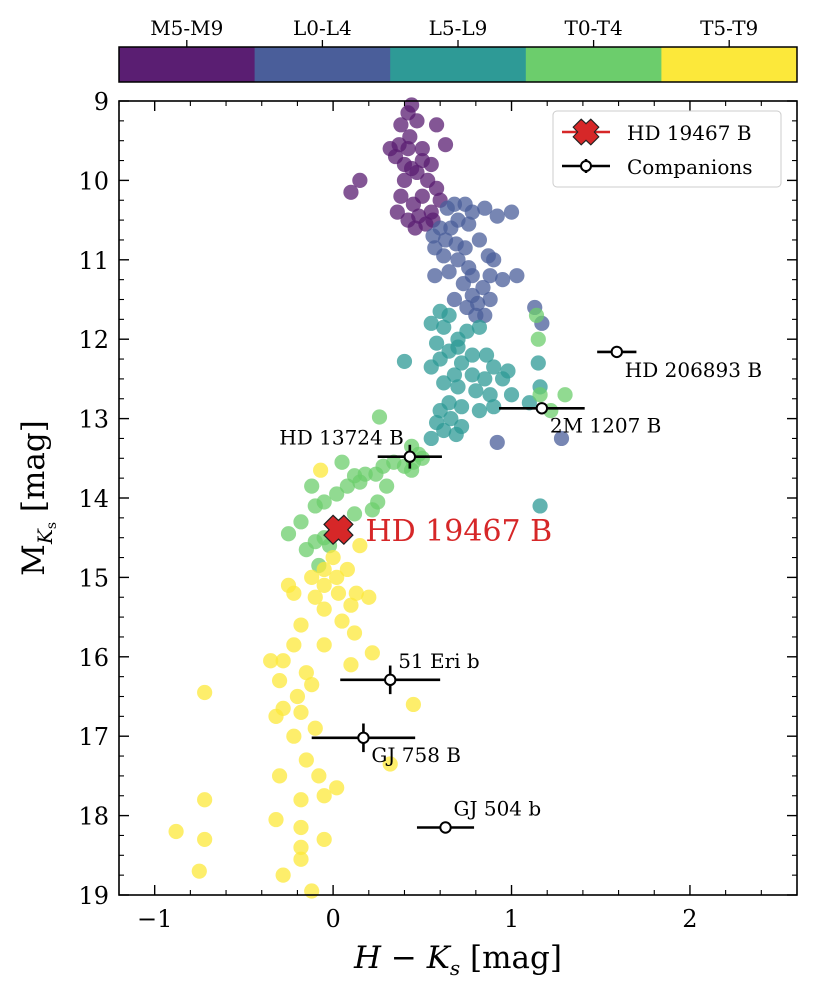 This screenshot has width=814, height=995. Describe the element at coordinates (93, 737) in the screenshot. I see `y-tick-label: 17` at that location.